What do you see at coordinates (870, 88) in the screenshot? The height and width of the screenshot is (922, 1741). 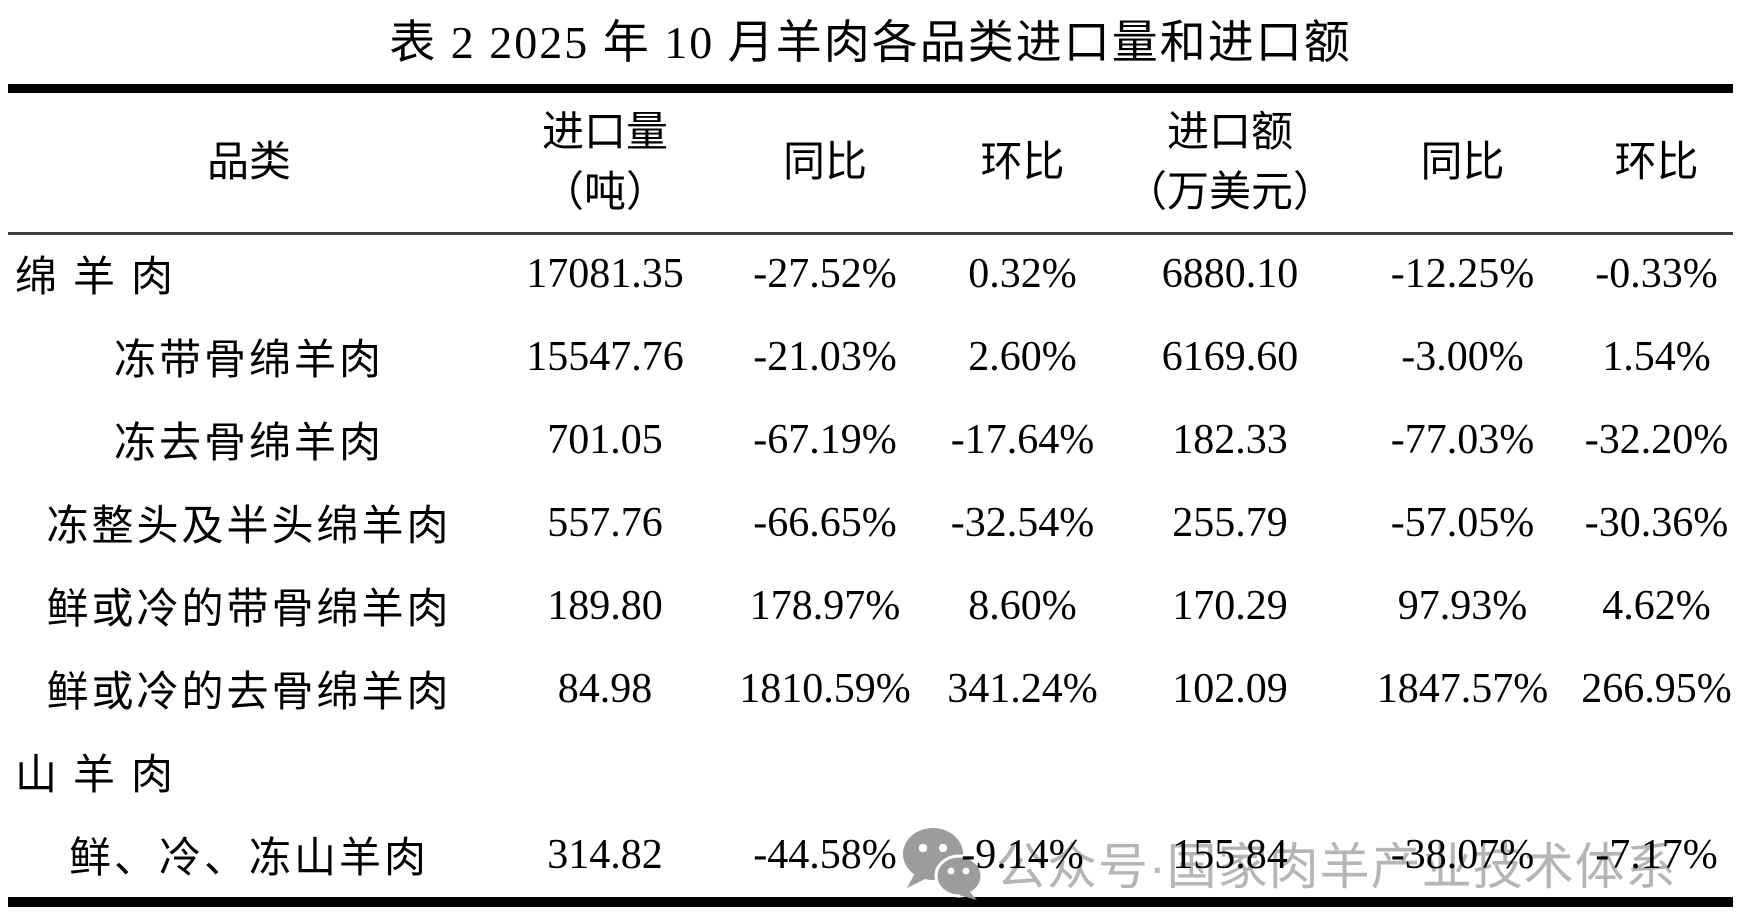 I see `top-rule` at bounding box center [870, 88].